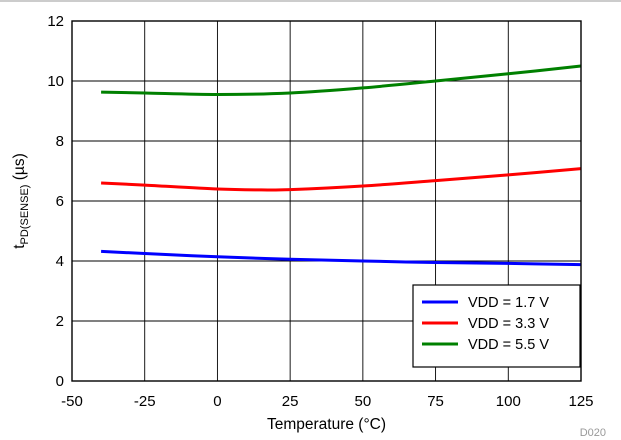  Describe the element at coordinates (217, 401) in the screenshot. I see `x-tick-label-2: 0` at that location.